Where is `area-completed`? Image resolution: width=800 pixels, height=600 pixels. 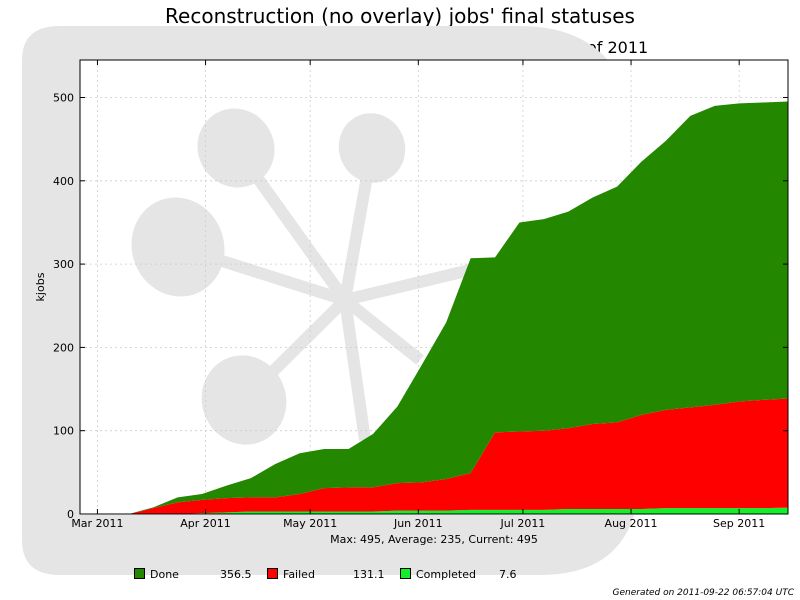 area-completed is located at coordinates (434, 510).